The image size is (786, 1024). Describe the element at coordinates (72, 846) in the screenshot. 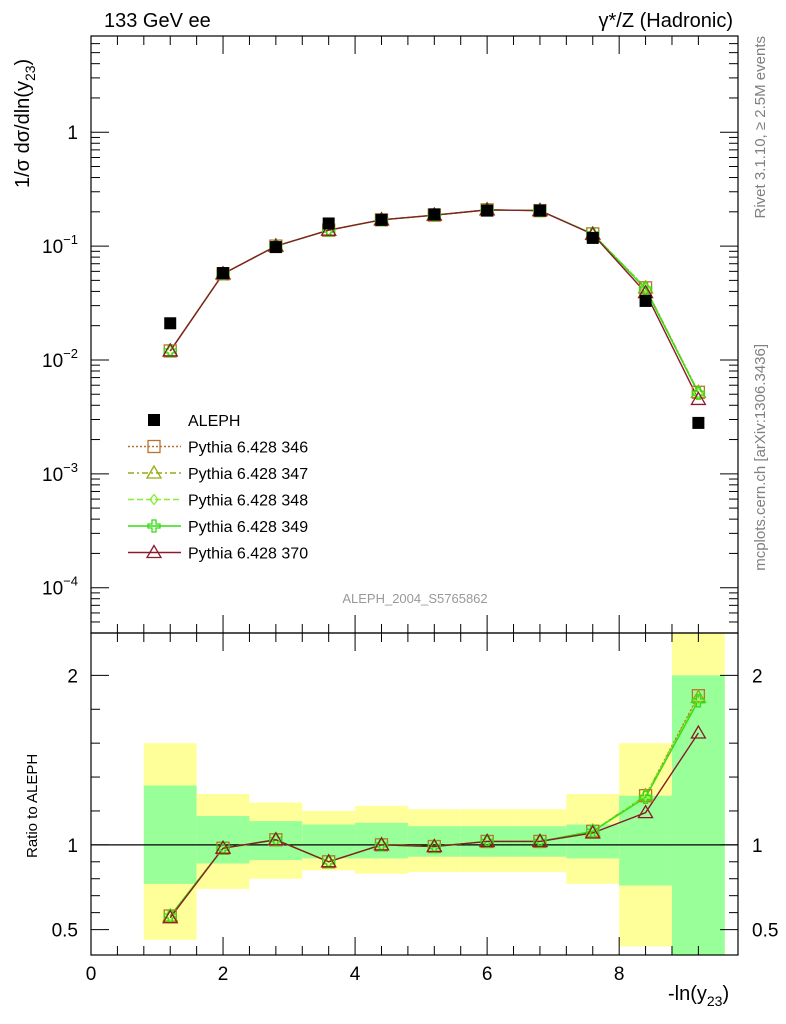

I see `ratio-ytick-label: 1` at that location.